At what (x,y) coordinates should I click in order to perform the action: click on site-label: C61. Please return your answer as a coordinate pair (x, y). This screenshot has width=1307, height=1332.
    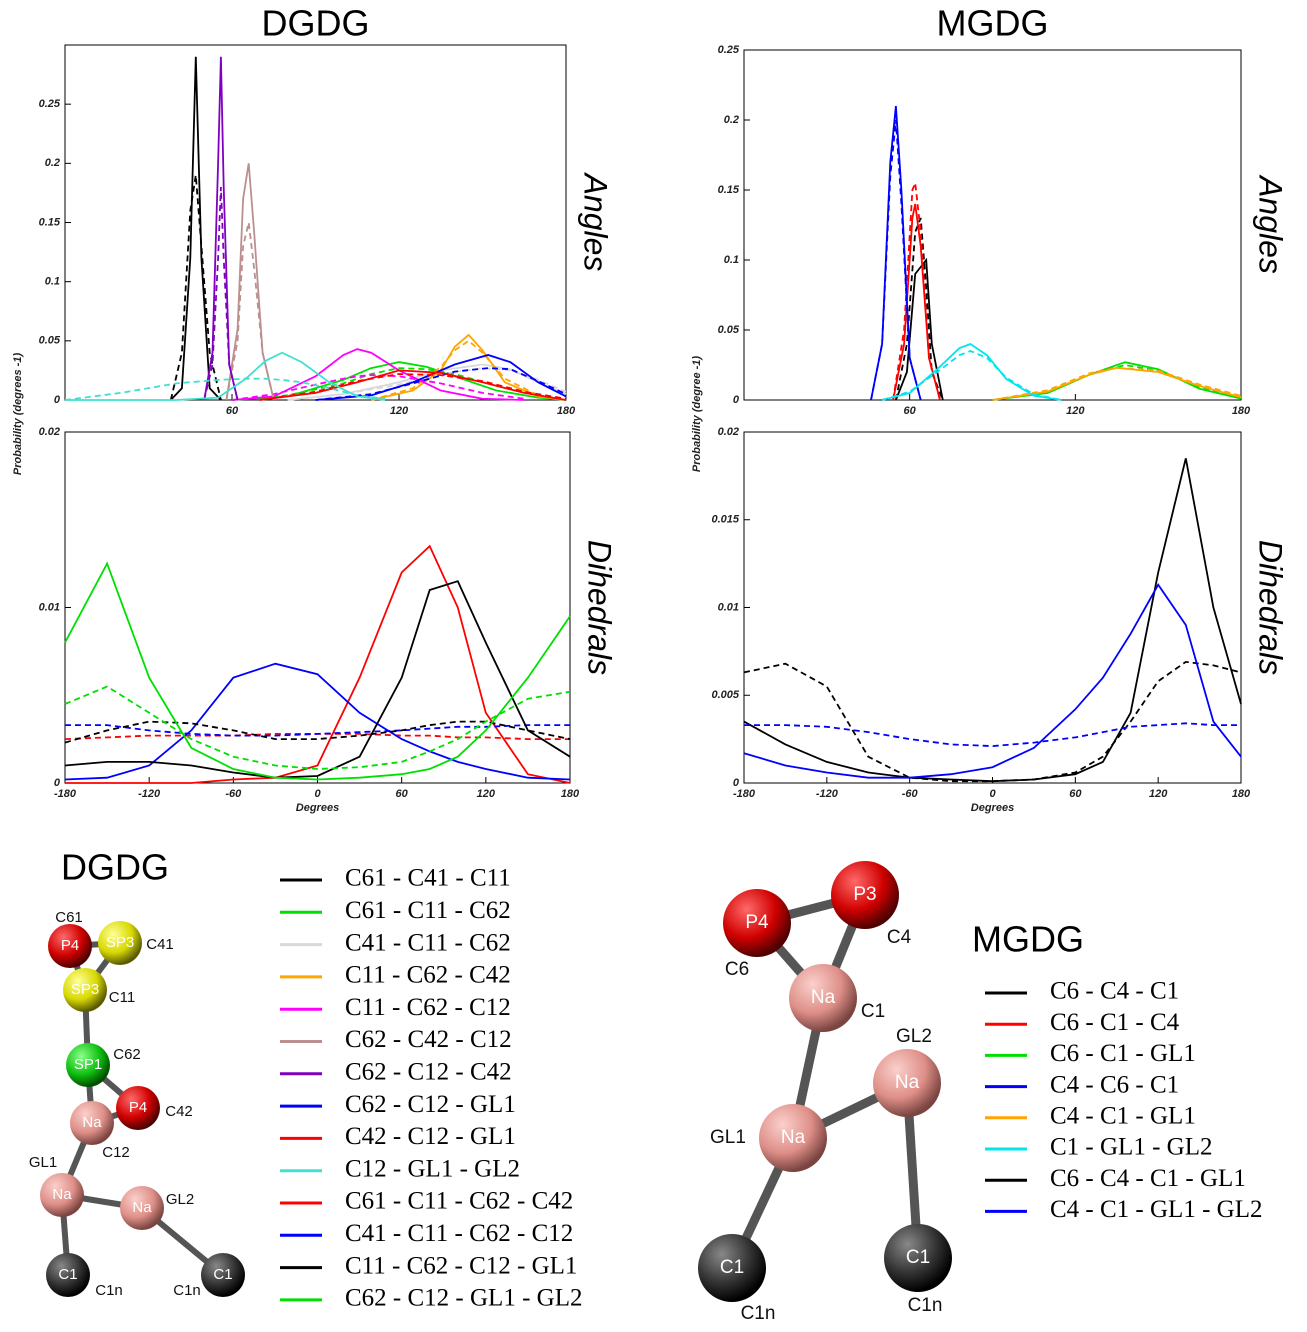
    Looking at the image, I should click on (69, 917).